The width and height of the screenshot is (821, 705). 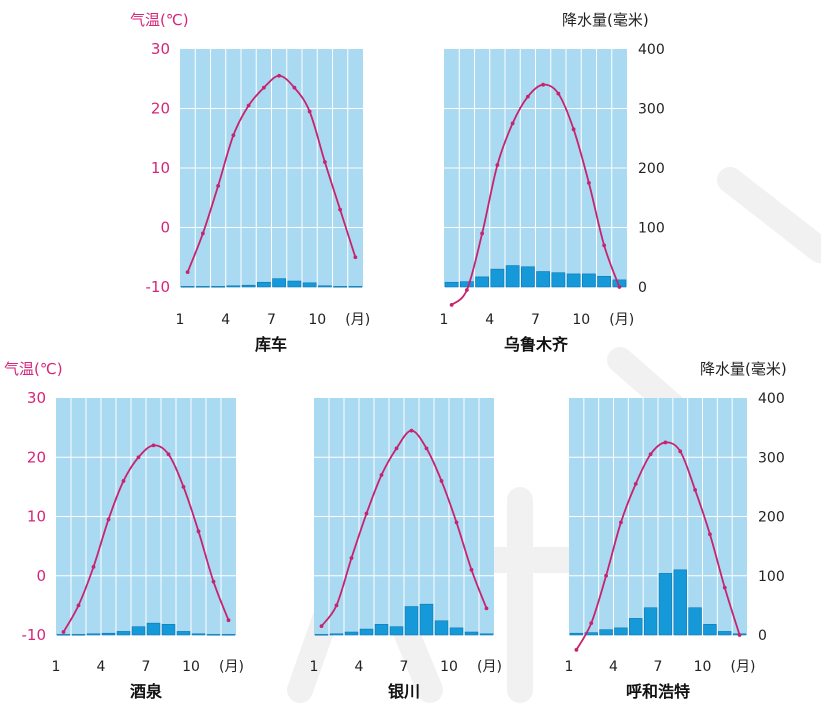 What do you see at coordinates (743, 369) in the screenshot?
I see `precipitation-axis-title: 降水量(毫米)` at bounding box center [743, 369].